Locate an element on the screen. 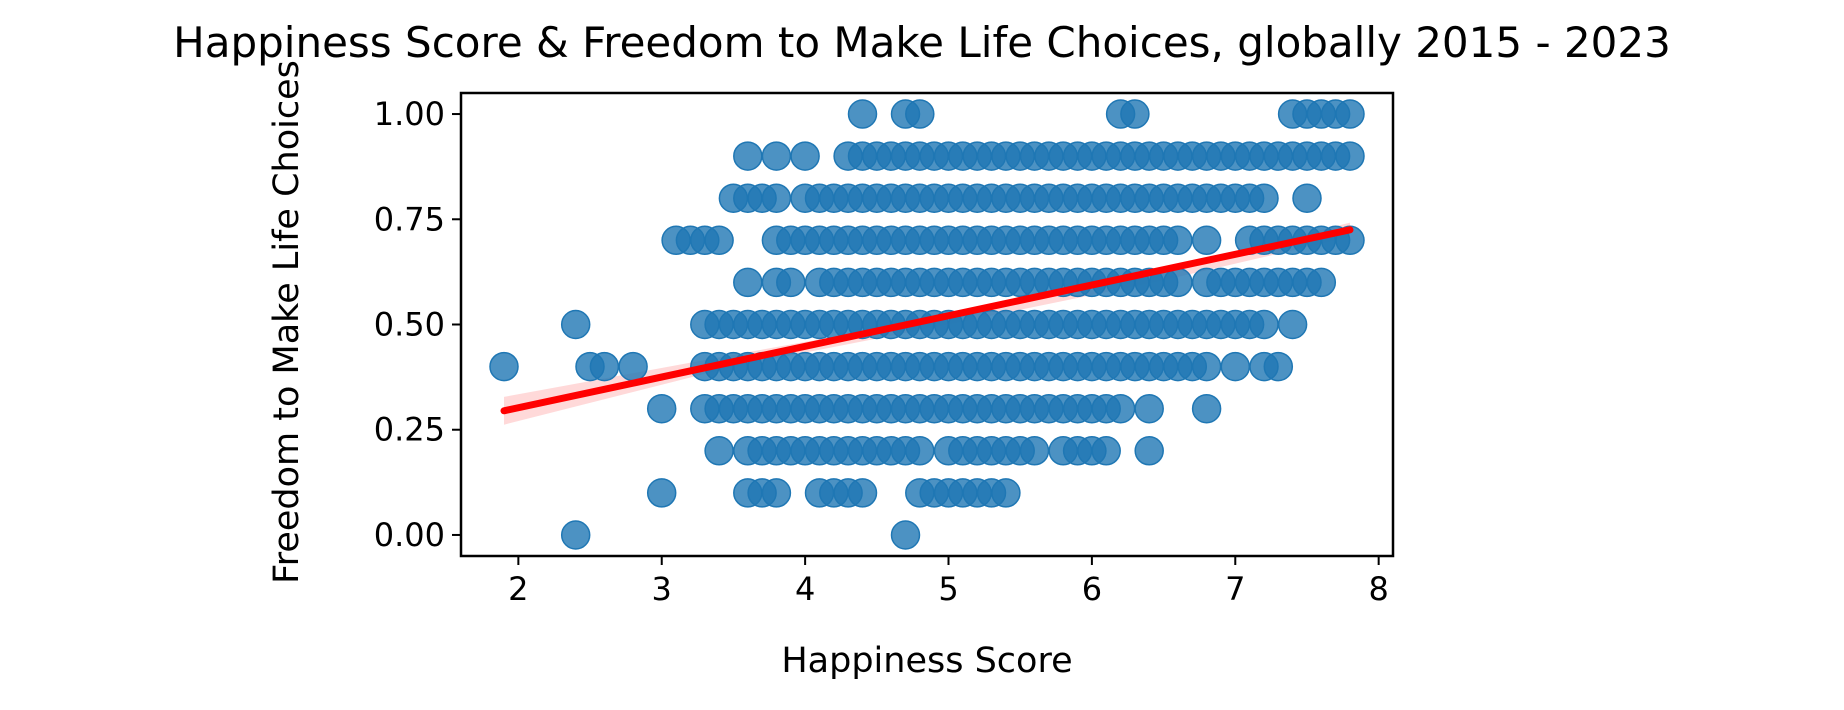 Image resolution: width=1844 pixels, height=710 pixels. x-tick-label: 2 is located at coordinates (518, 589).